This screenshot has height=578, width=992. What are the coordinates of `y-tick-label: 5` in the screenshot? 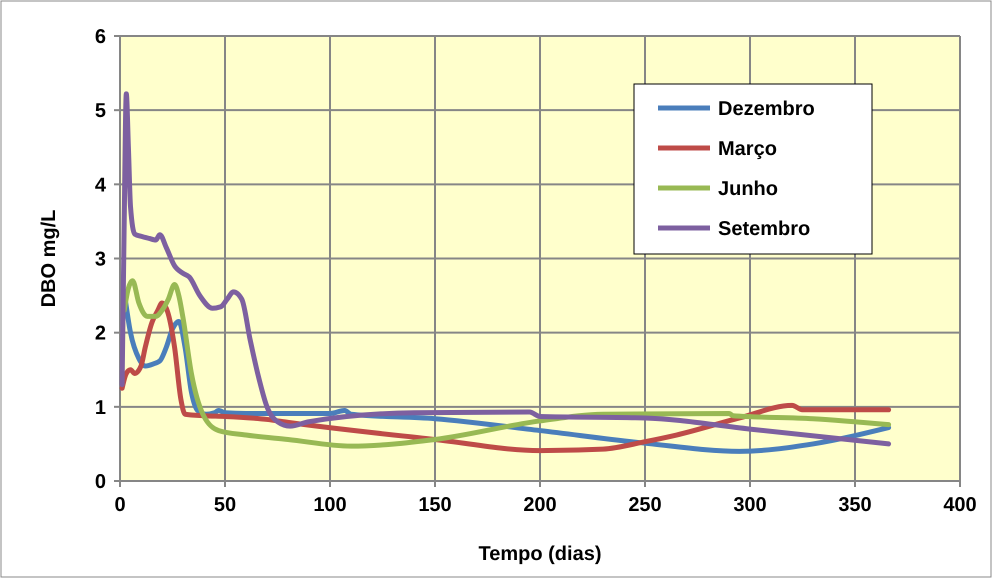 It's located at (100, 111).